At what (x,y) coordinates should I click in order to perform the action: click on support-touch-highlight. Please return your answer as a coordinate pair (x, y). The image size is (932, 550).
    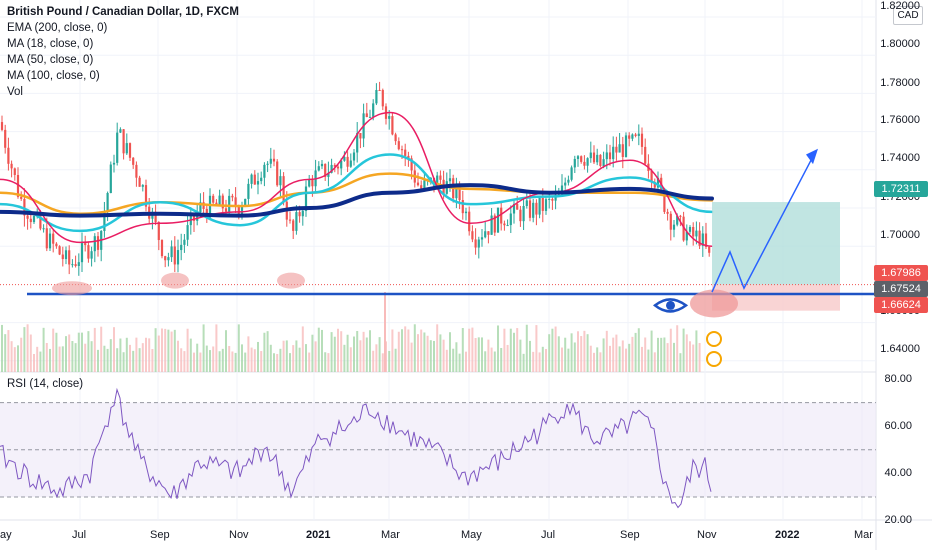
    Looking at the image, I should click on (175, 280).